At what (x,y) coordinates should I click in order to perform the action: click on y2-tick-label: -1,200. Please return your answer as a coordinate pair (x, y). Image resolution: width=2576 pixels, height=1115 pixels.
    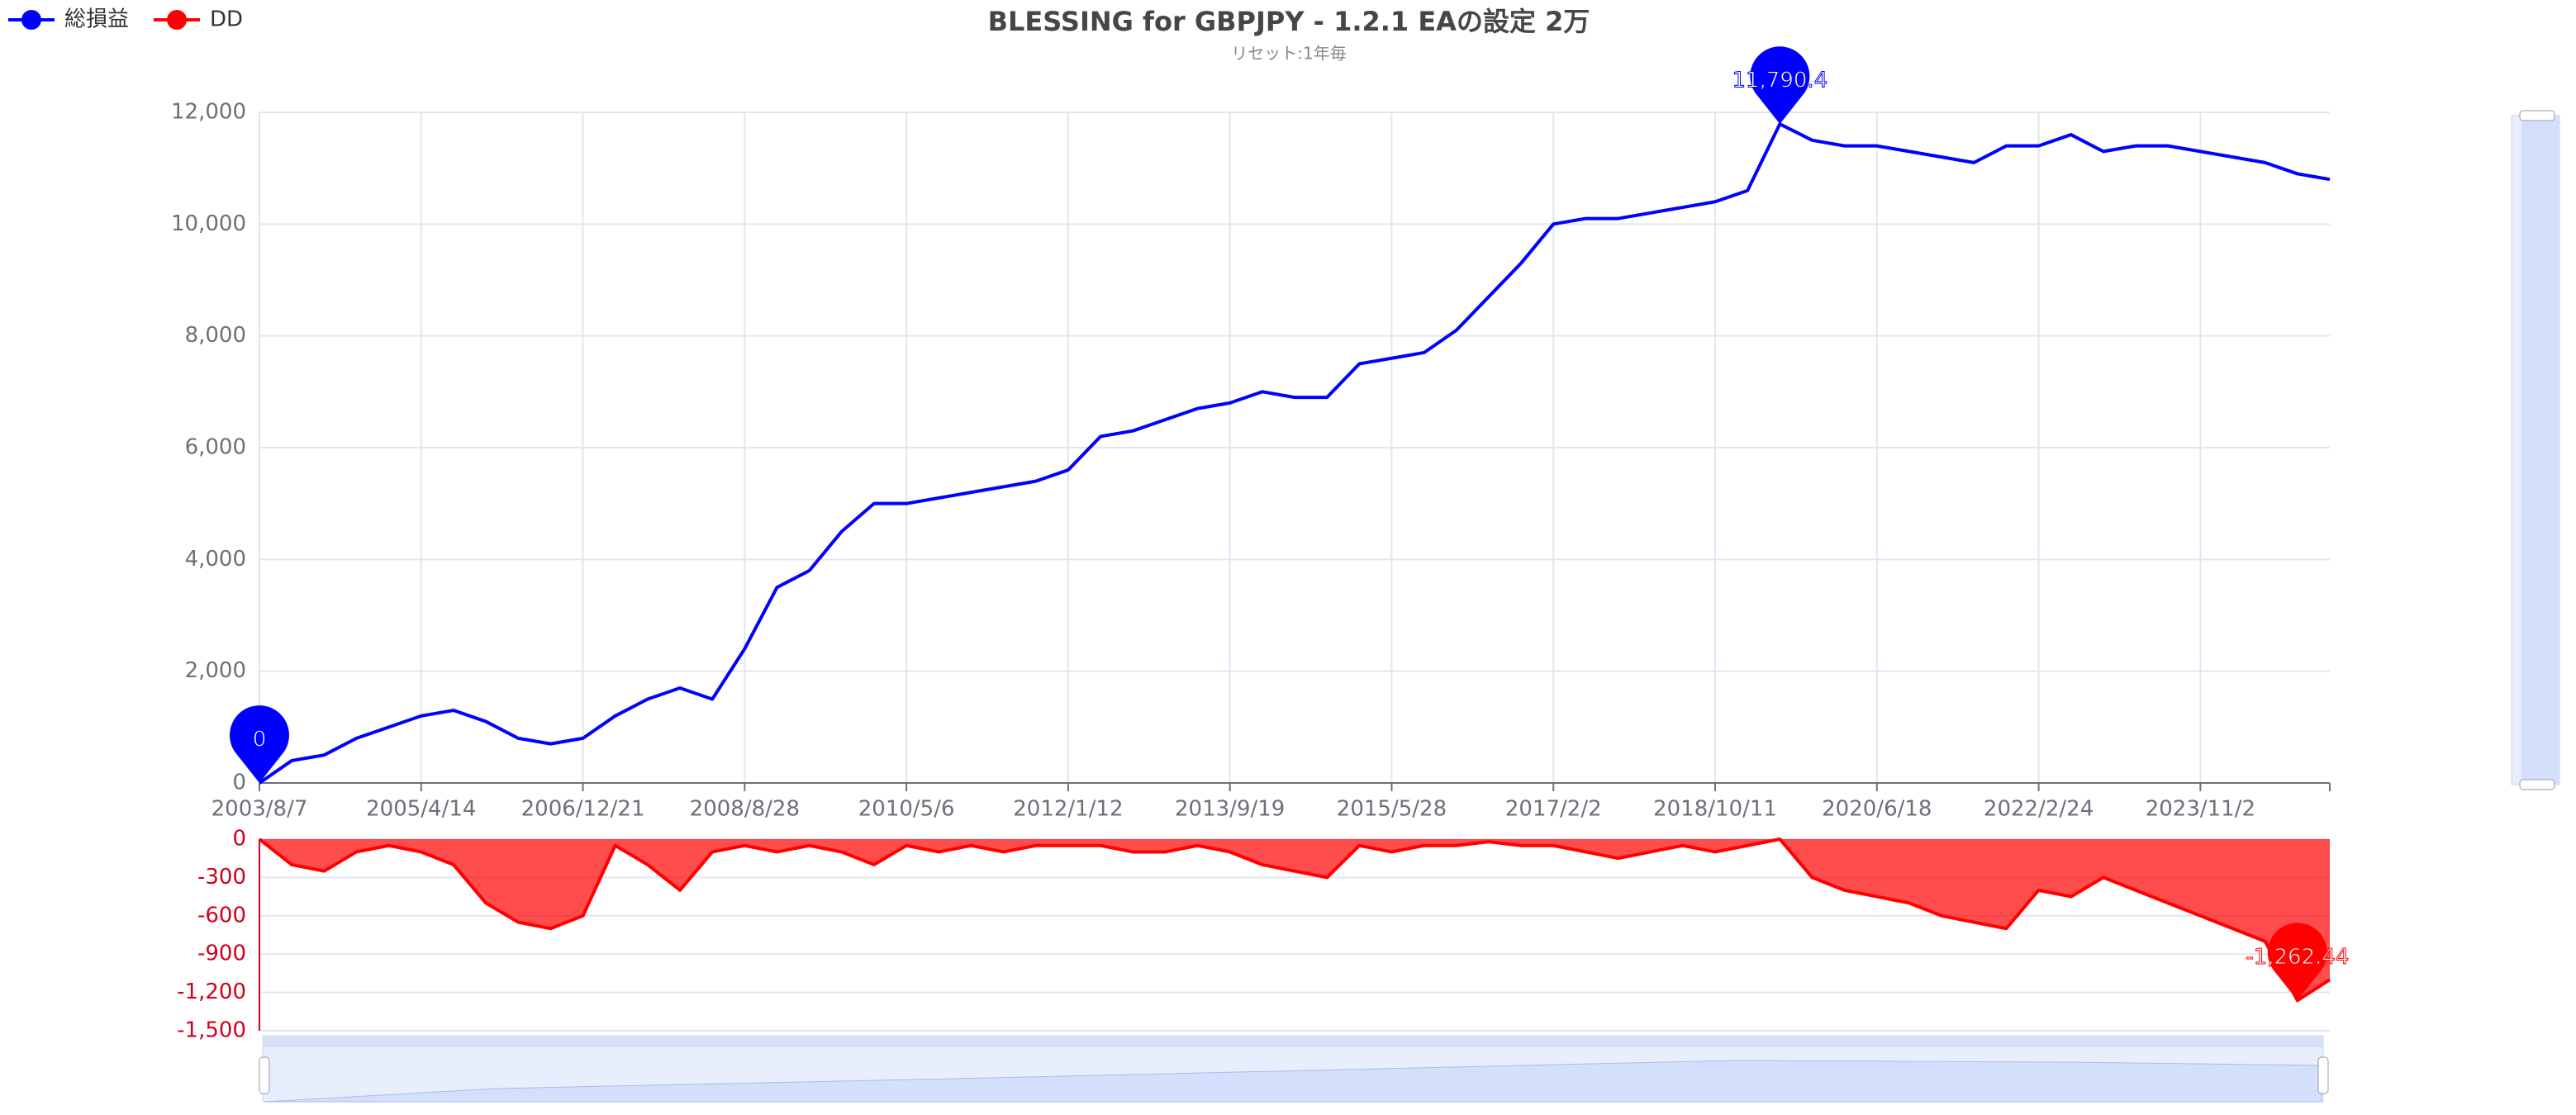
    Looking at the image, I should click on (212, 992).